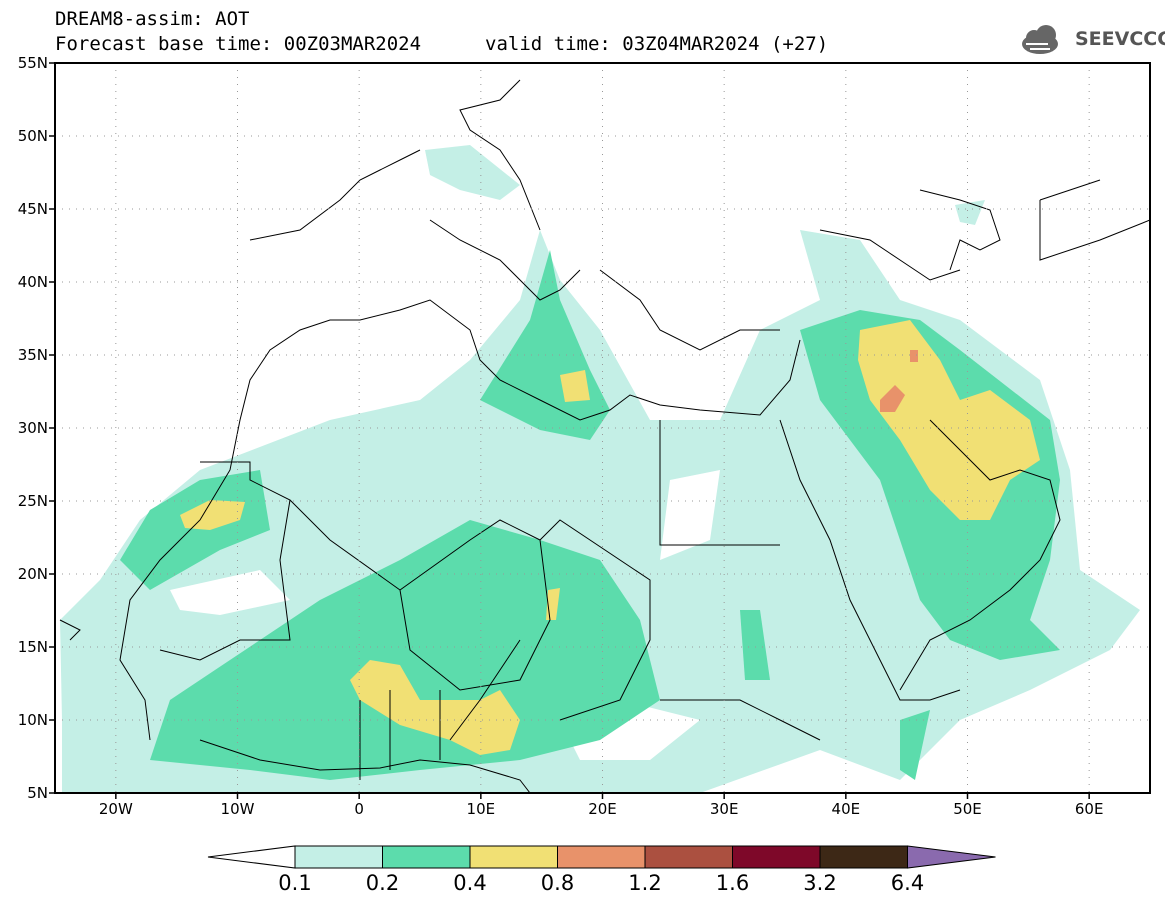 The height and width of the screenshot is (905, 1165). What do you see at coordinates (237, 809) in the screenshot?
I see `lon-tick-label: 10W` at bounding box center [237, 809].